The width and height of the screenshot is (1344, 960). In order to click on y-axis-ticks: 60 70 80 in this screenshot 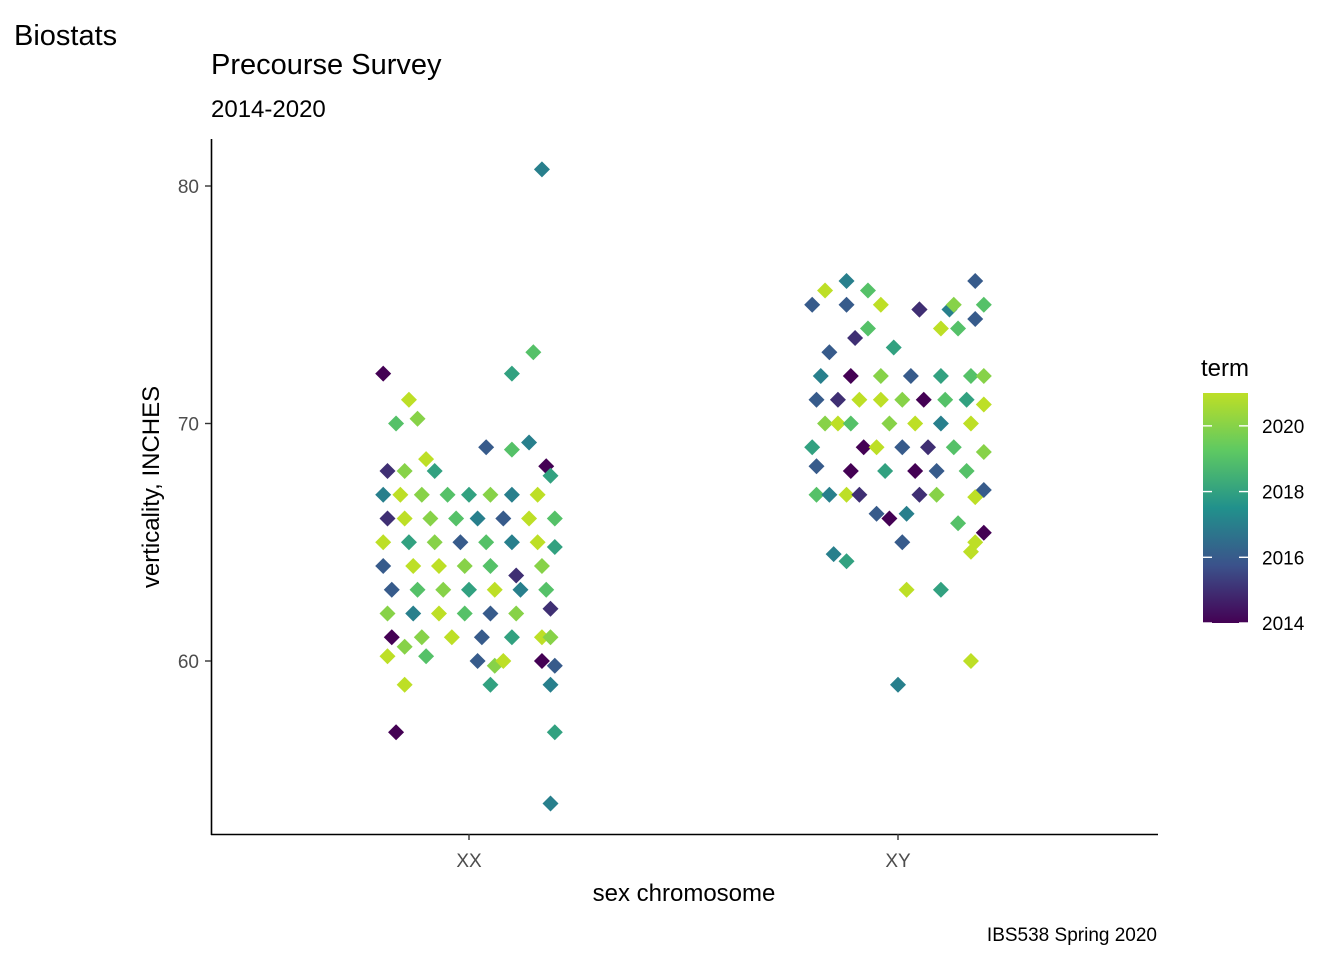, I will do `click(194, 425)`.